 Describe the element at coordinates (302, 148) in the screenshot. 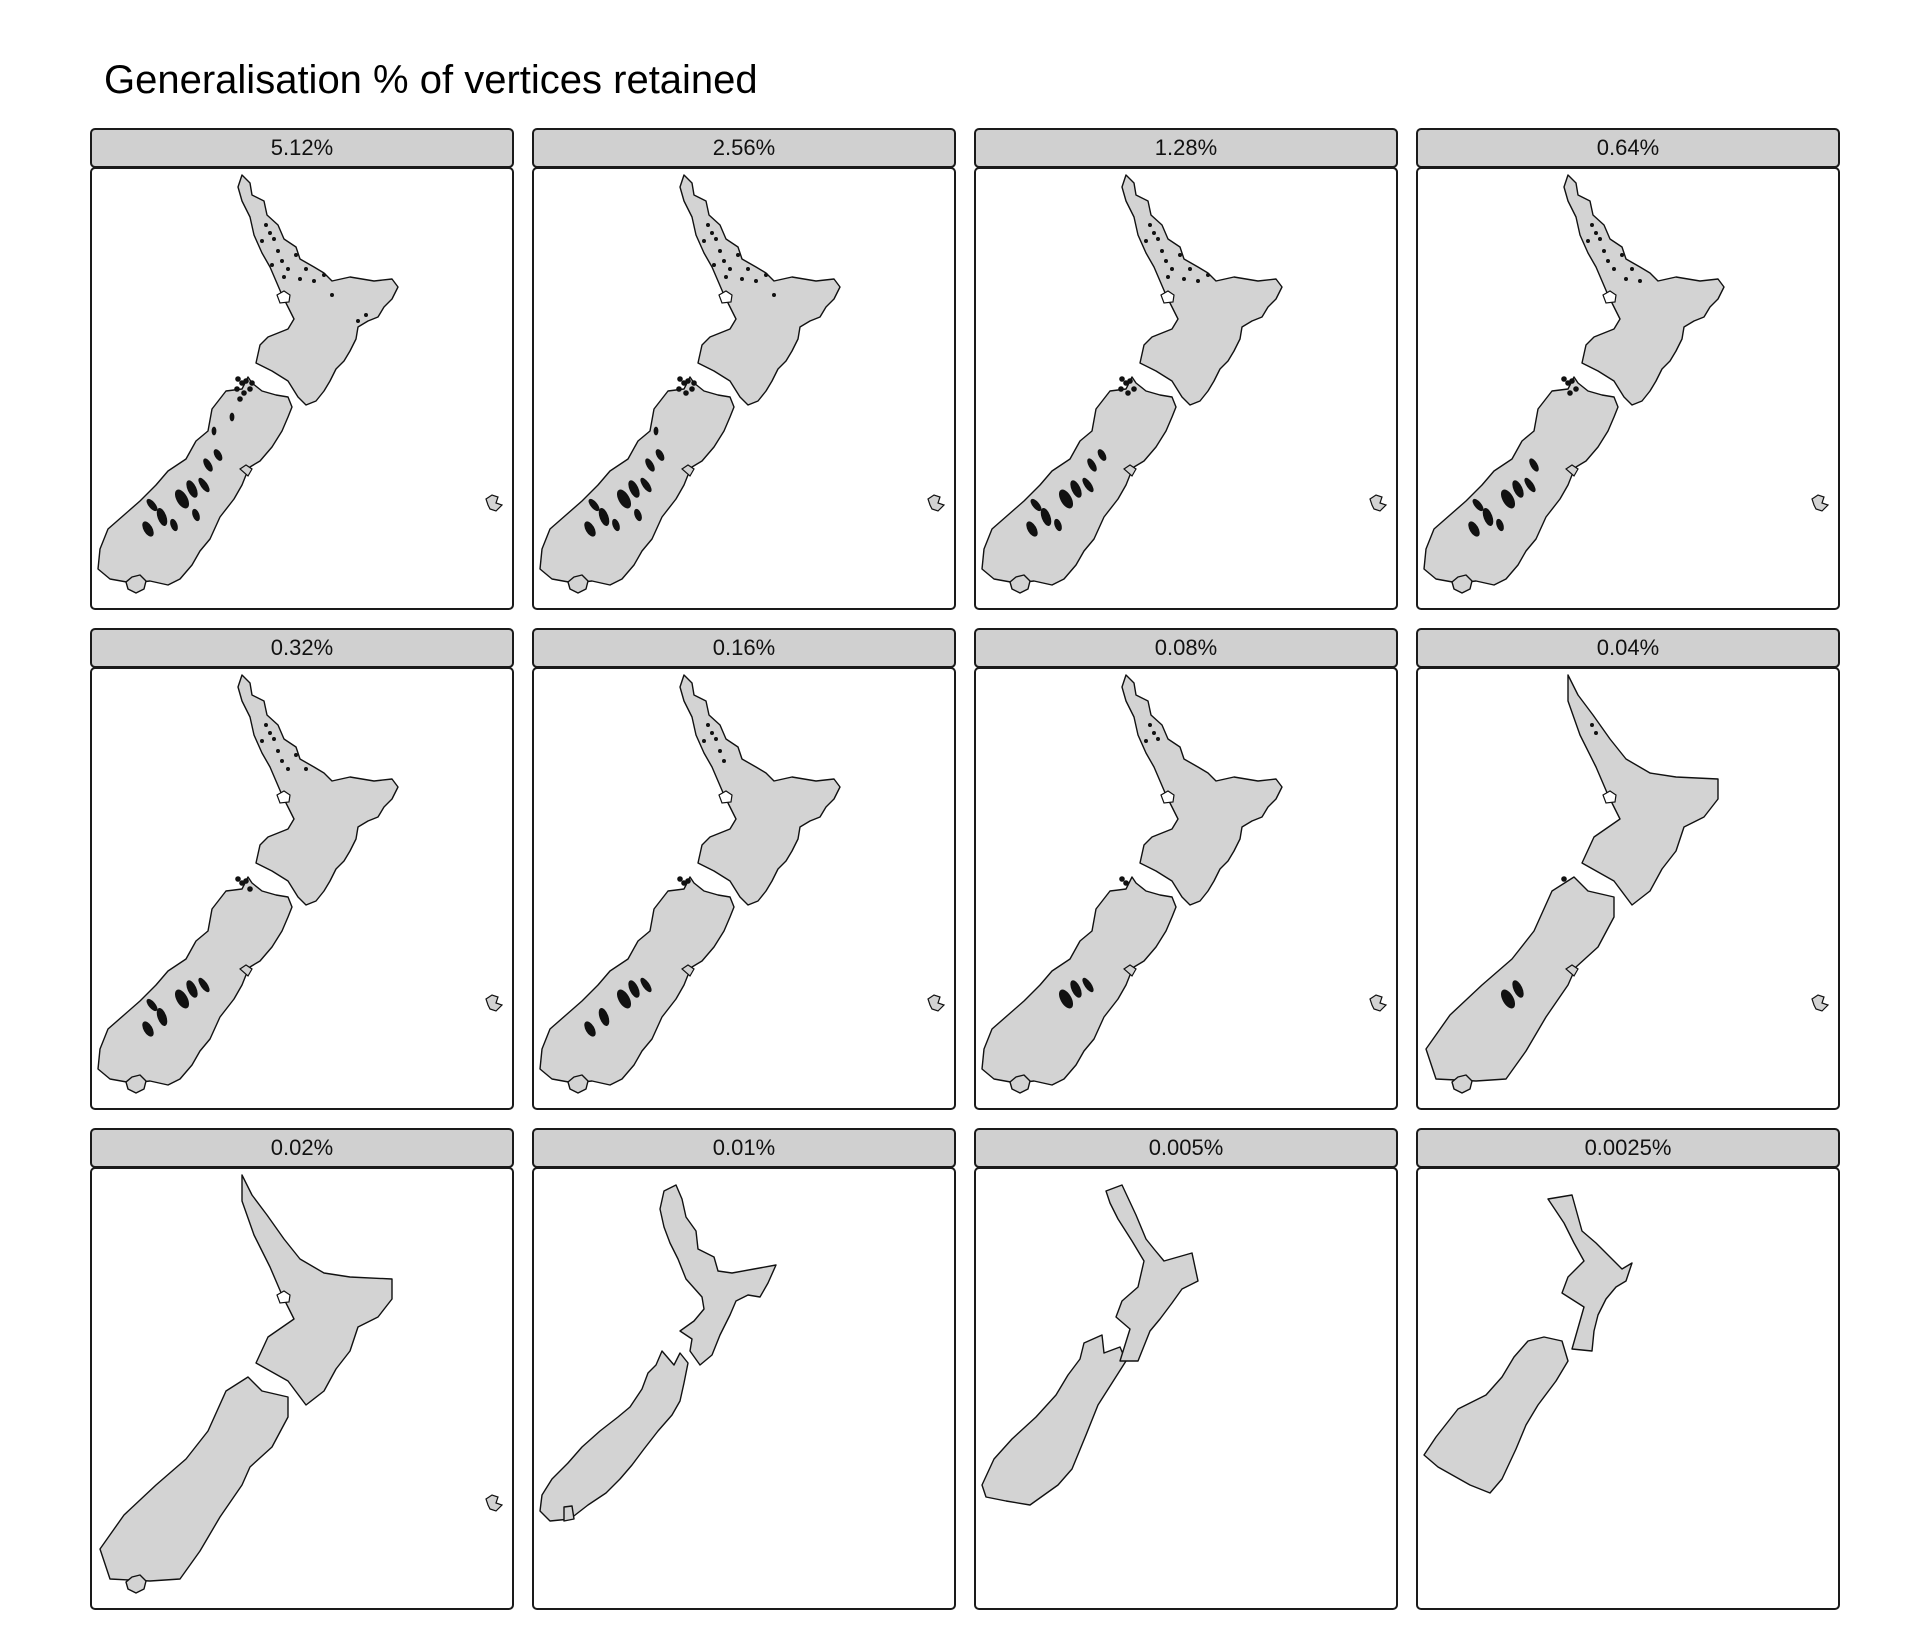

I see `facet-strip: 5.12%` at that location.